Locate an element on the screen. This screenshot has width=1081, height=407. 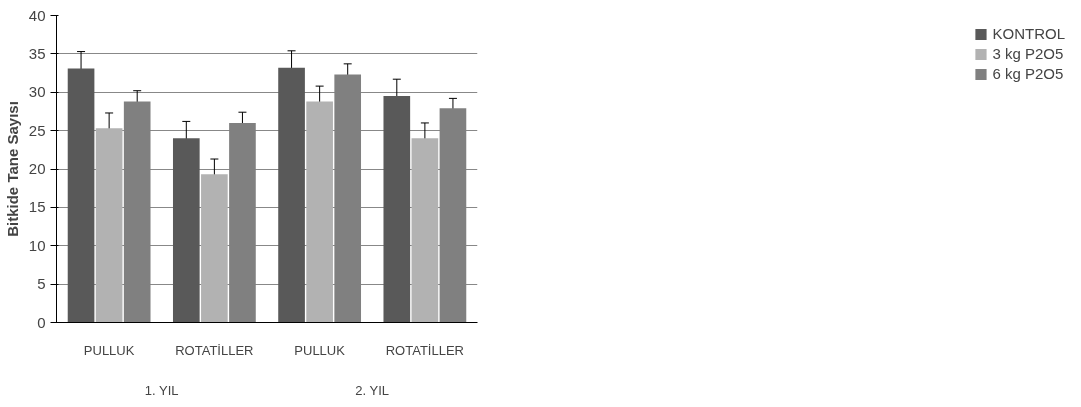
legend-label: KONTROL is located at coordinates (1028, 33).